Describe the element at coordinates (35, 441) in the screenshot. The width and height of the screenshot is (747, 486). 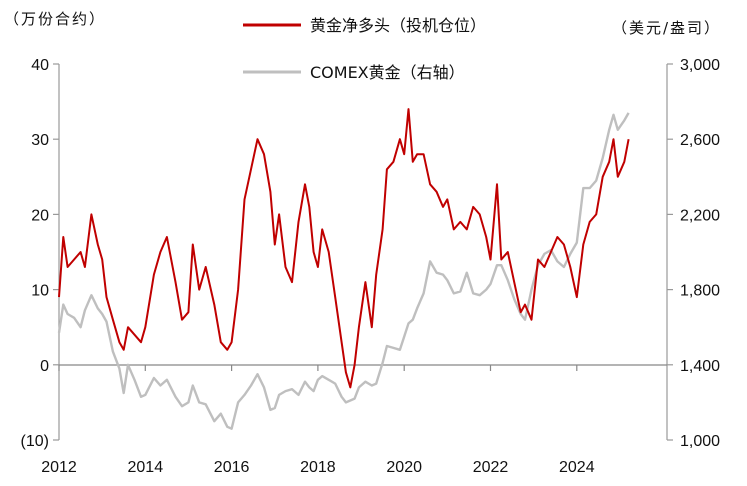
I see `left-tick-label: (10)` at that location.